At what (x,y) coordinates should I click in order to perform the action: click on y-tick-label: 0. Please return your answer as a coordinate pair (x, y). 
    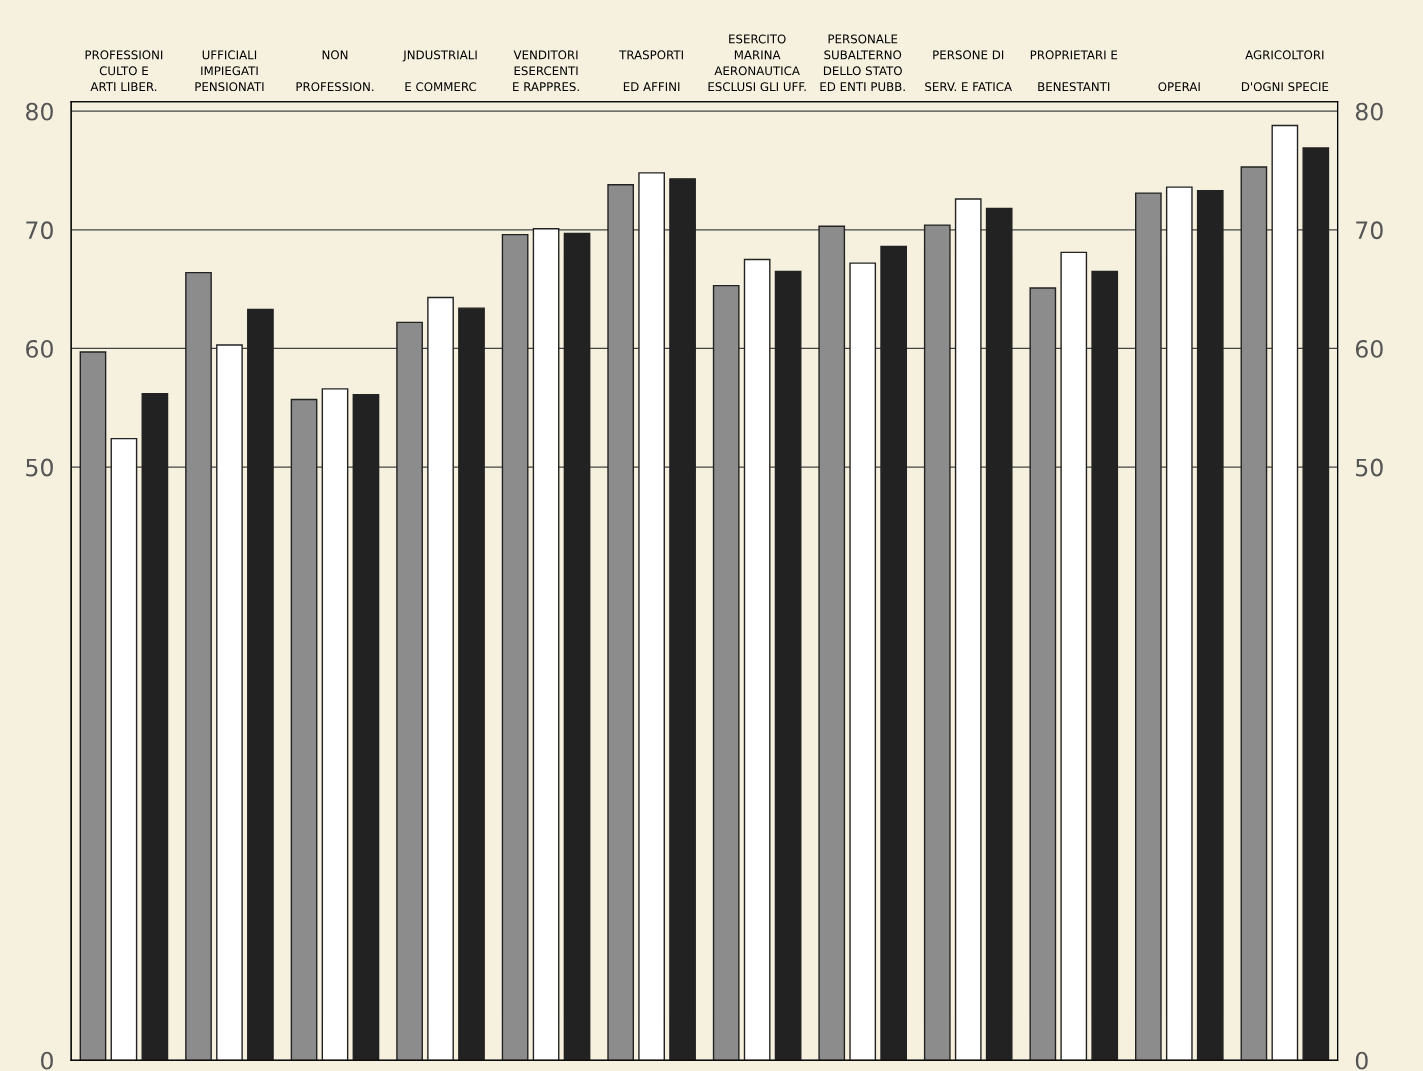
    Looking at the image, I should click on (47, 1060).